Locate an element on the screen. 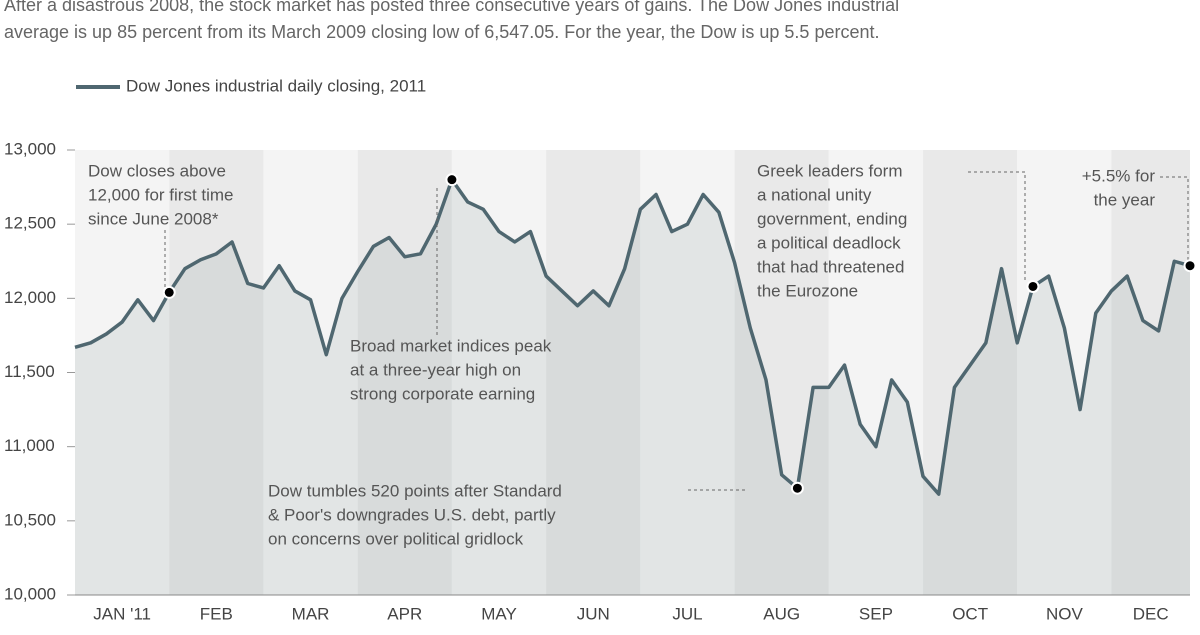  x-tick-label: JUN is located at coordinates (593, 613).